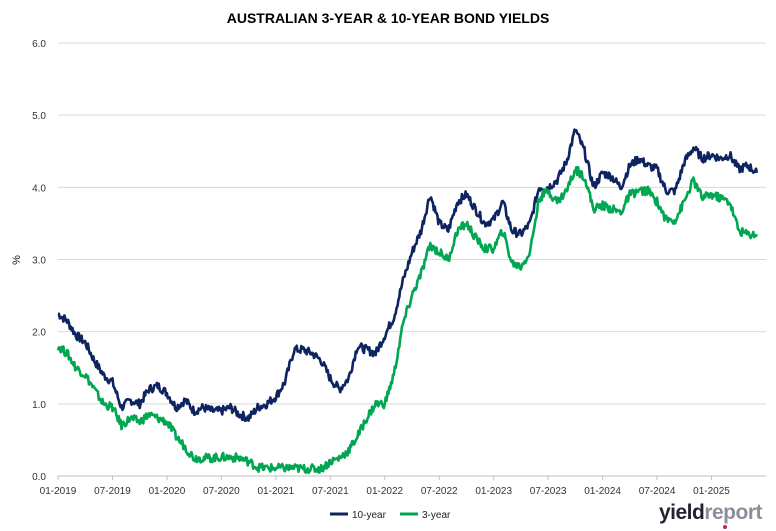 The width and height of the screenshot is (776, 531). What do you see at coordinates (39, 188) in the screenshot?
I see `y-tick-label: 4.0` at bounding box center [39, 188].